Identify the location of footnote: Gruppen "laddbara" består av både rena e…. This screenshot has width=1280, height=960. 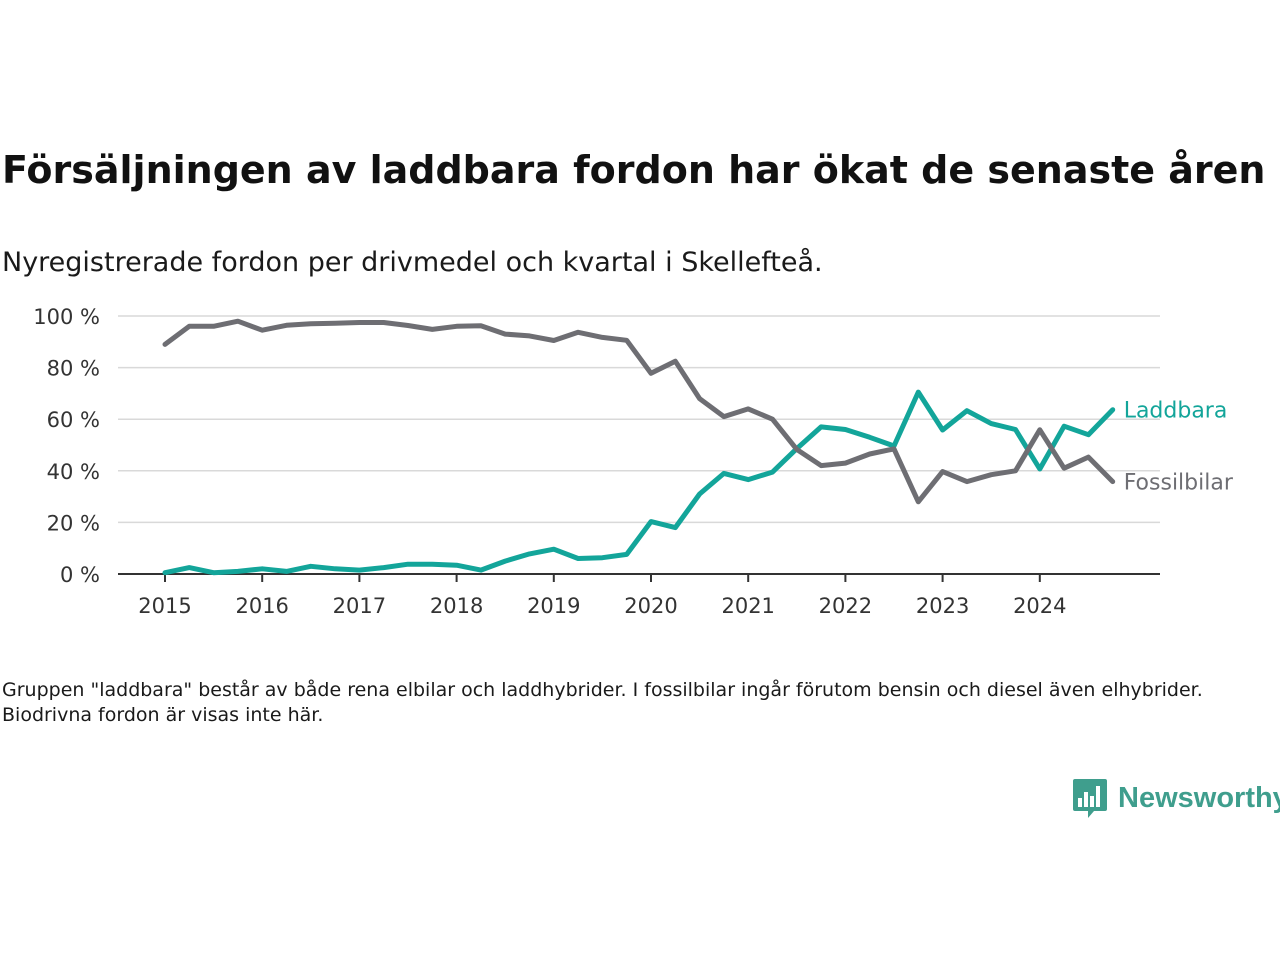
(602, 702).